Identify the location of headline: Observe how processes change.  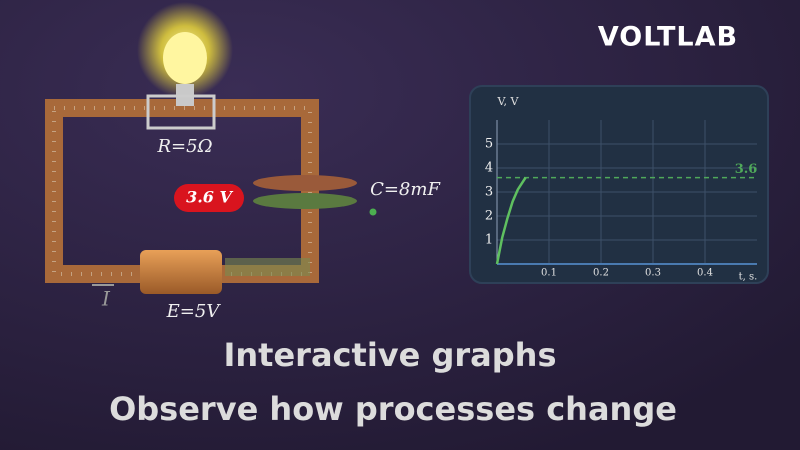
(393, 409).